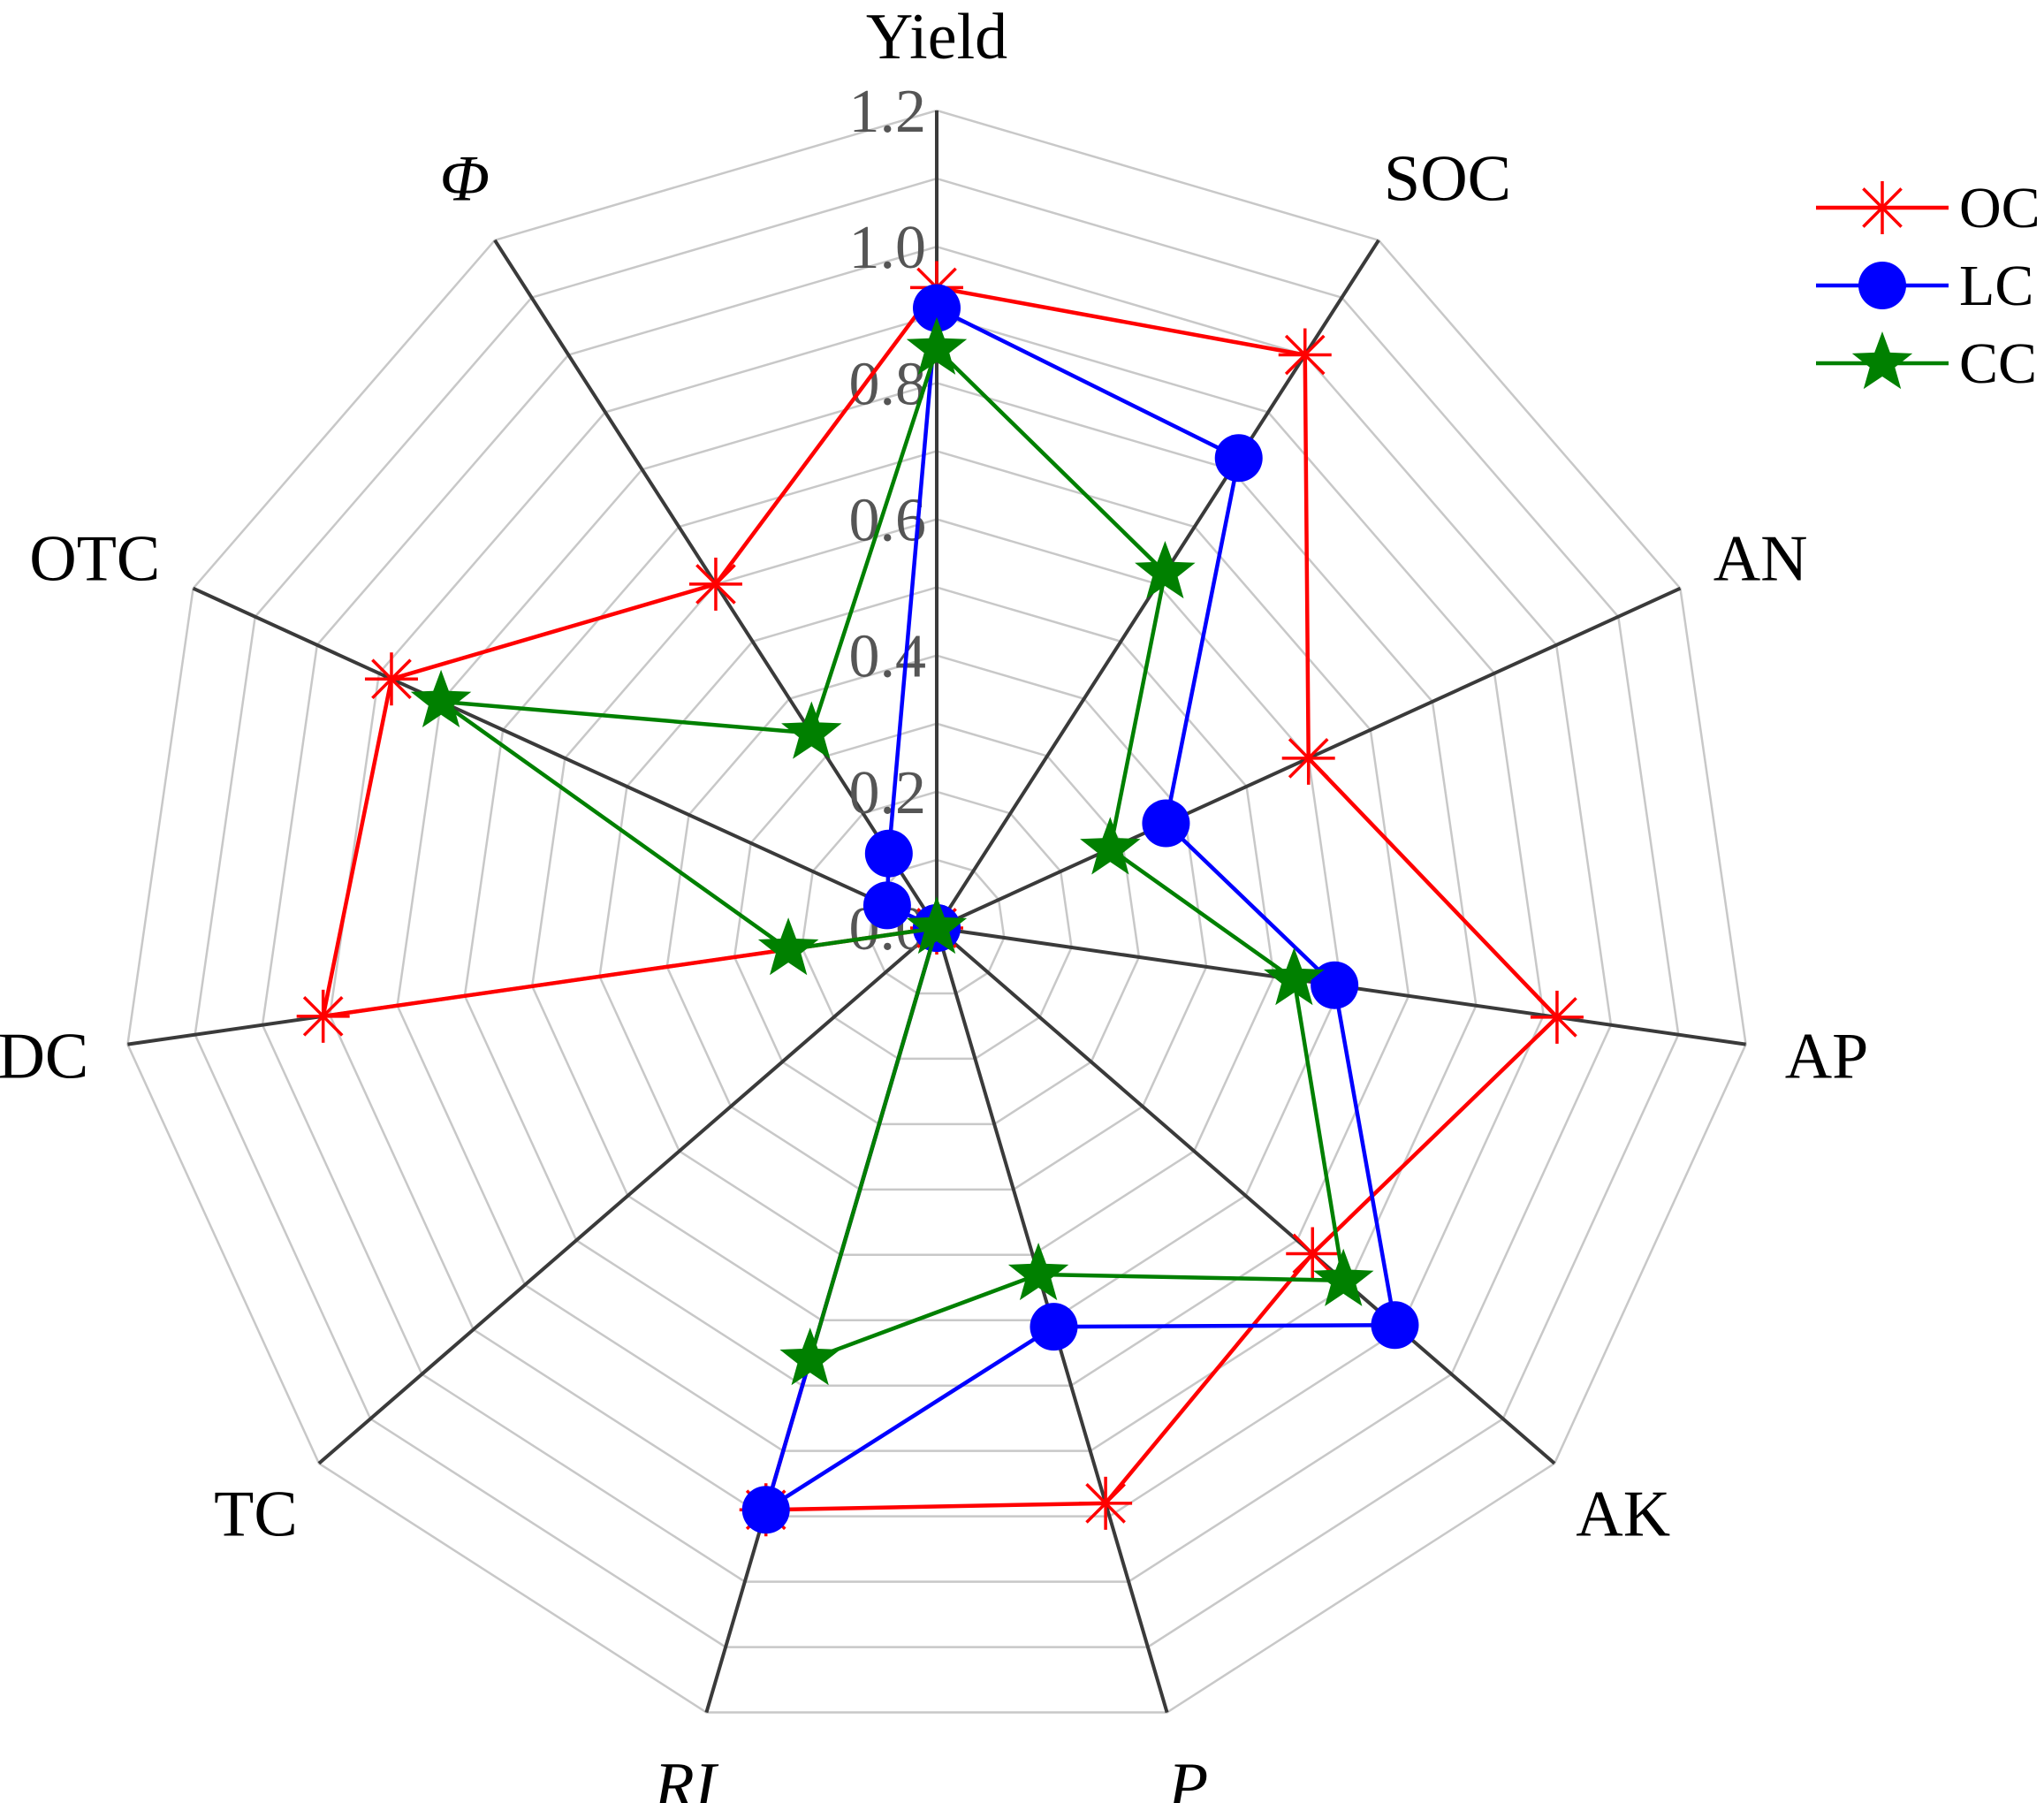 The width and height of the screenshot is (2044, 1803). What do you see at coordinates (44, 1057) in the screenshot?
I see `axis-label: DC` at bounding box center [44, 1057].